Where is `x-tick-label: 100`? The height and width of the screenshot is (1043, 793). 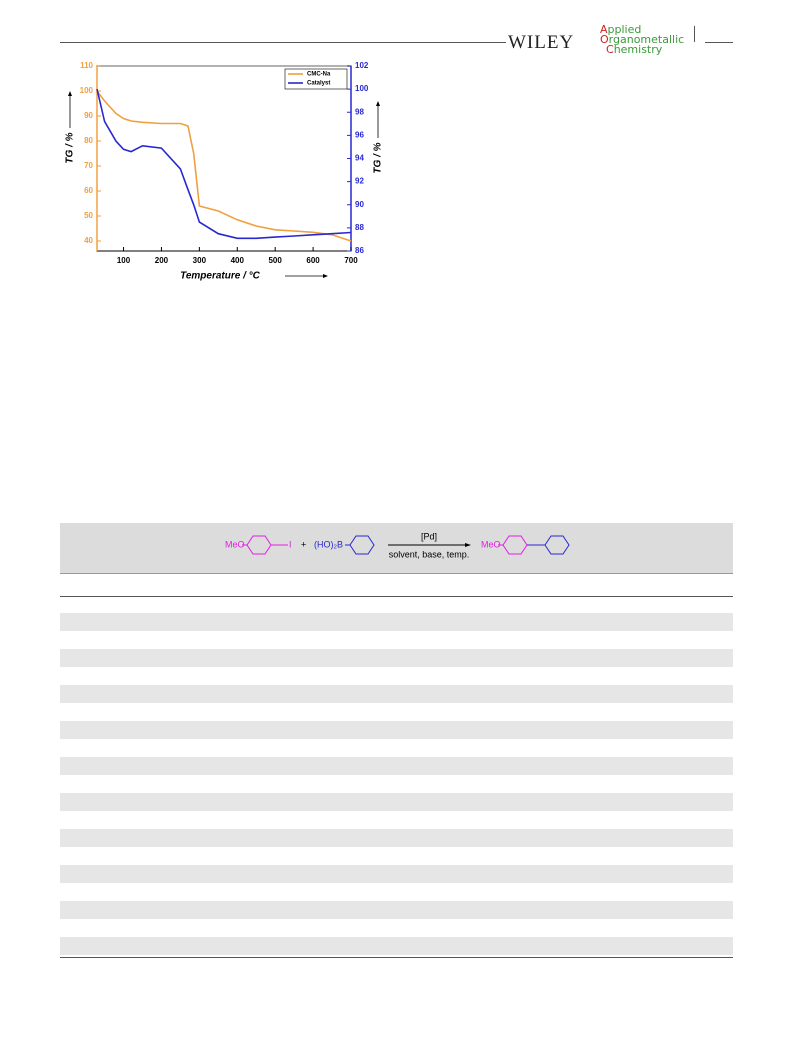
x-tick-label: 100 is located at coordinates (124, 260).